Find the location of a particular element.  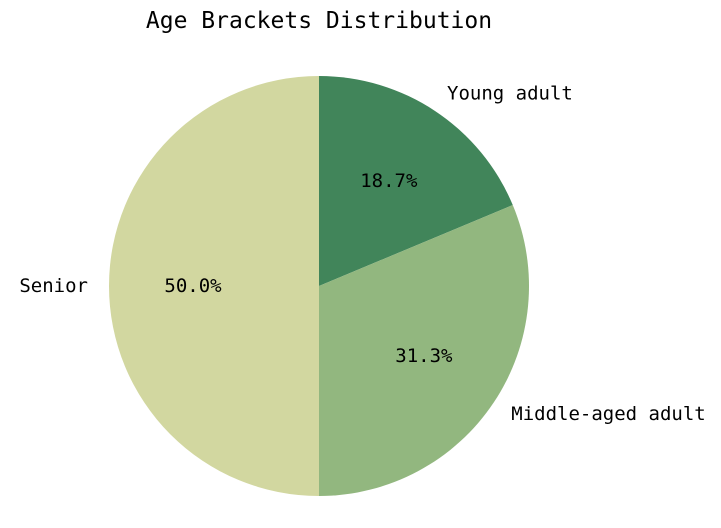

pie-category-label-middle-aged-adult: Middle-aged adult is located at coordinates (608, 414).